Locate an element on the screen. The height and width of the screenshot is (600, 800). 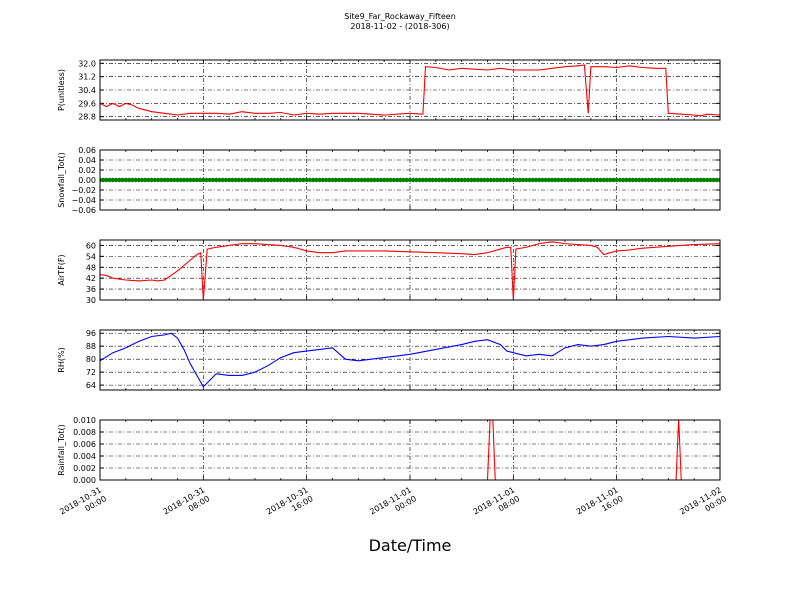
panel-1: 32.0 31.2 30.4 29.6 28.8 P(unitless) is located at coordinates (389, 90).